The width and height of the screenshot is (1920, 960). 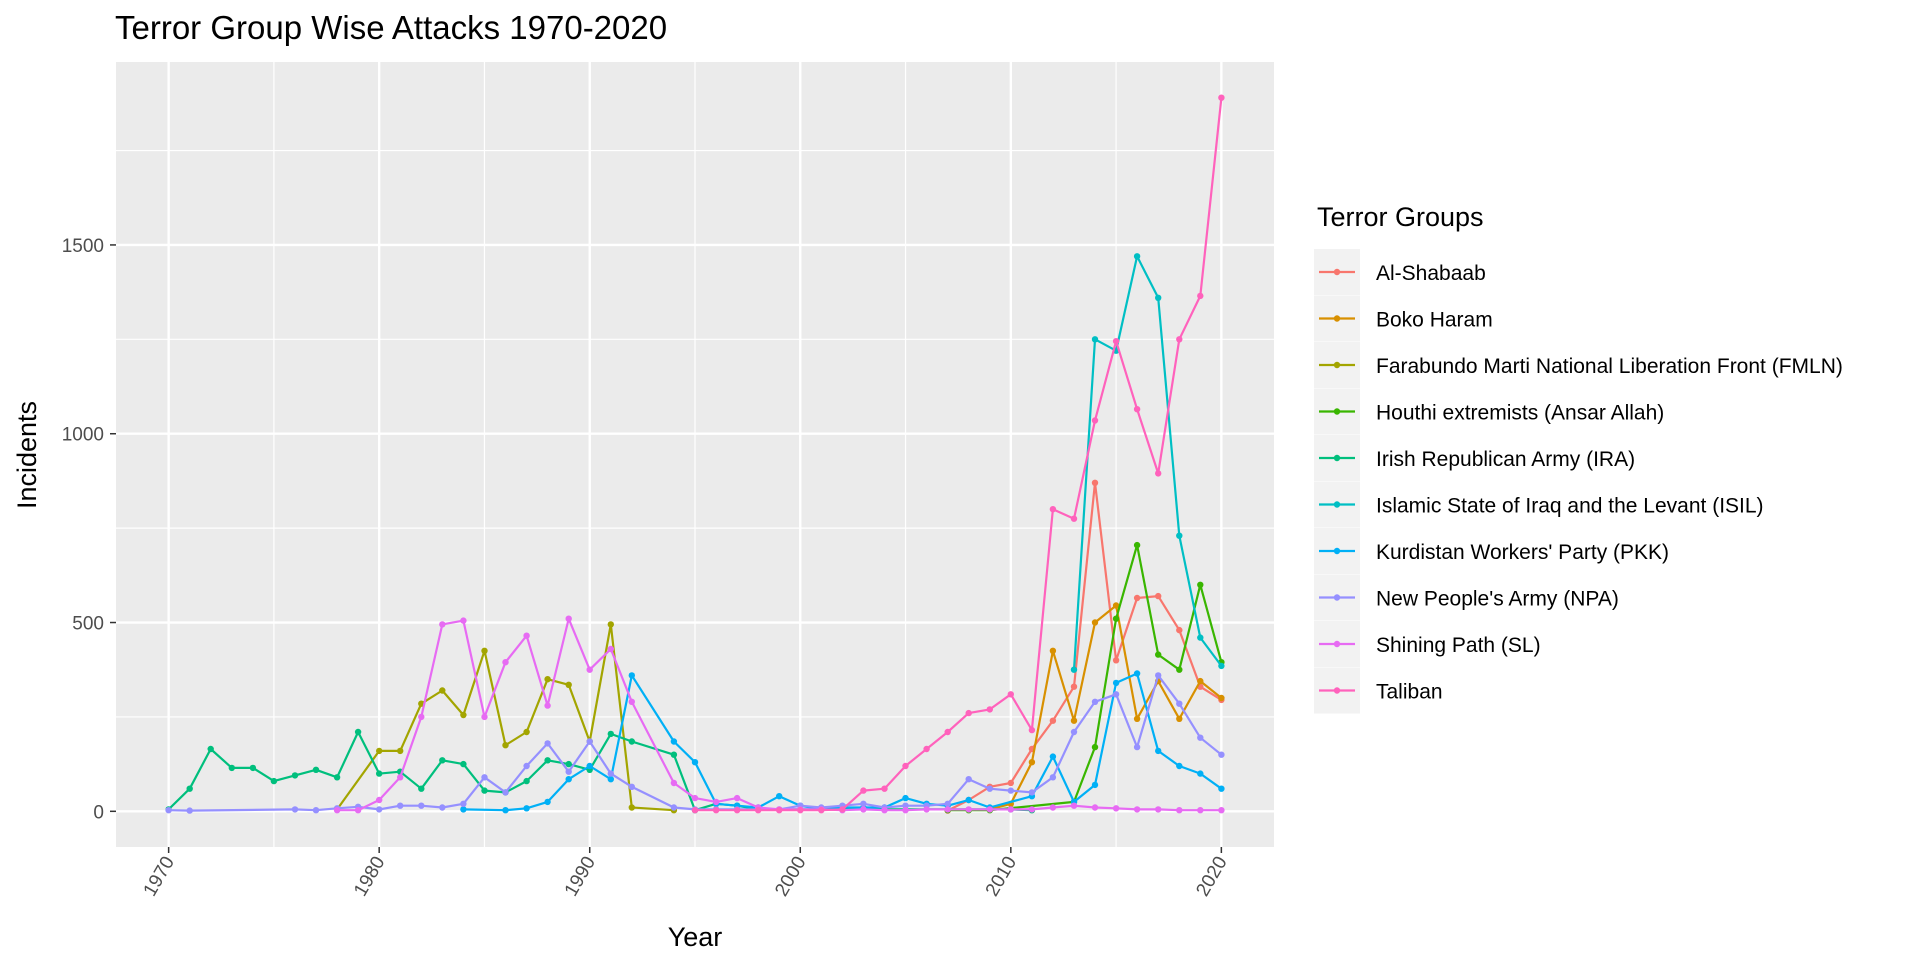 I want to click on legend-item-taliban: Taliban, so click(x=1378, y=690).